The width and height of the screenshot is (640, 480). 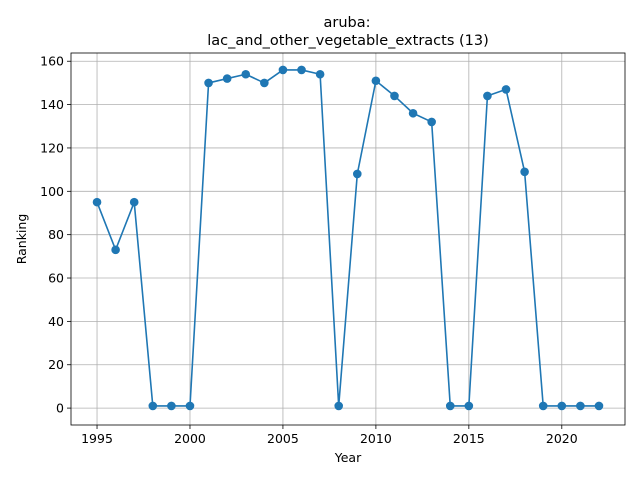 I want to click on y-tick-label: 140, so click(x=52, y=104).